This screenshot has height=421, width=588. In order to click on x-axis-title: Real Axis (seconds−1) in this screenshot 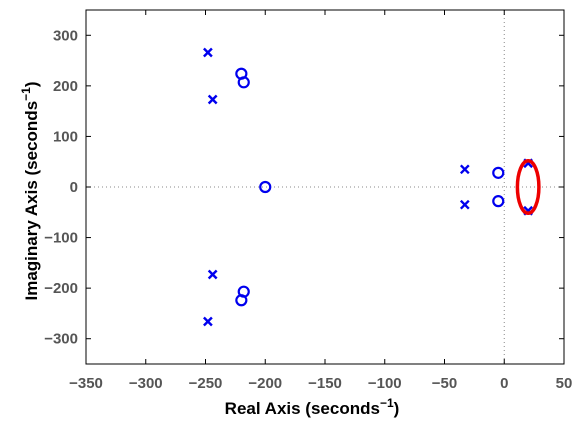, I will do `click(312, 407)`.